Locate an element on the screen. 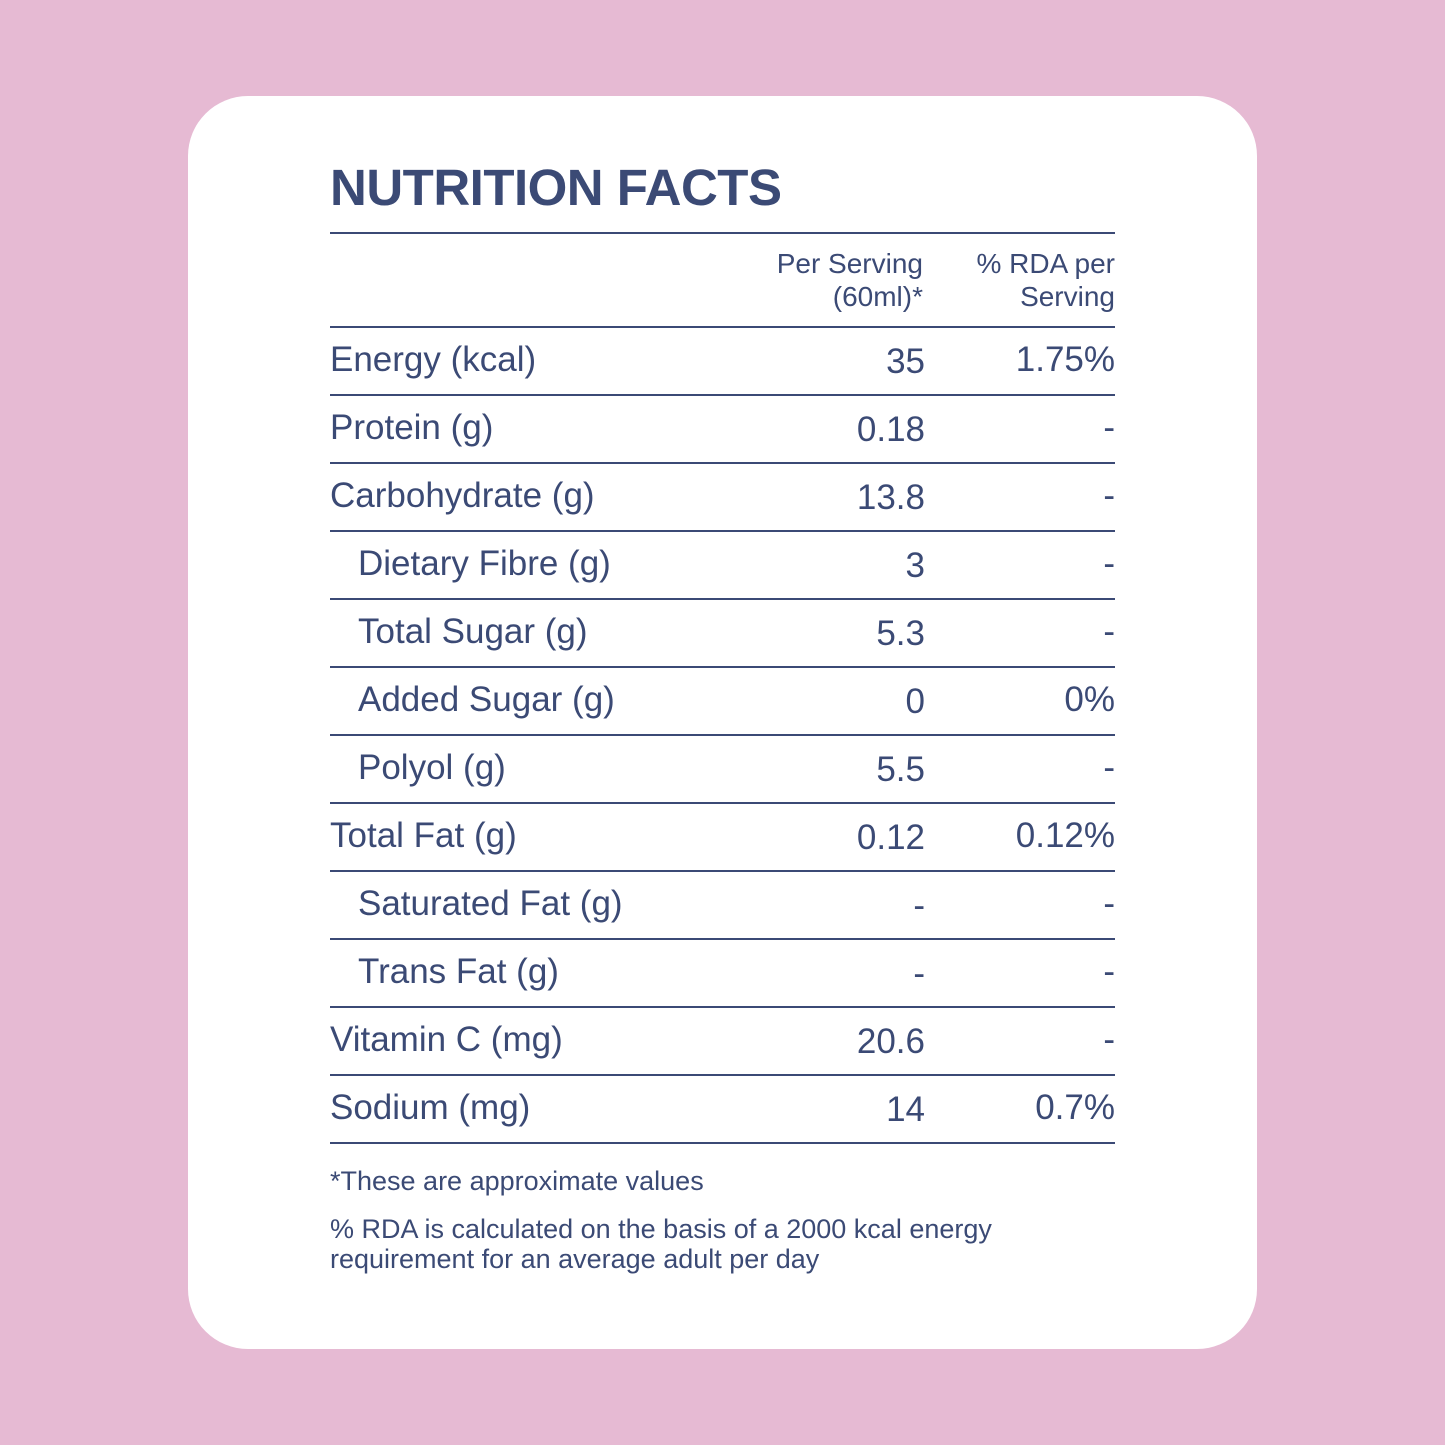 The width and height of the screenshot is (1445, 1445). approx-footnote: *These are approximate values is located at coordinates (517, 1181).